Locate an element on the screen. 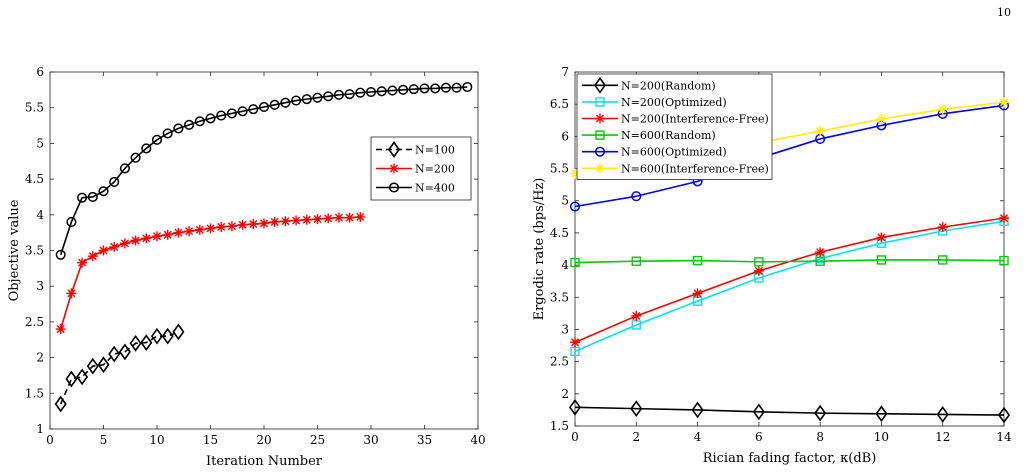  y-axis-label: Ergodic rate (bps/Hz) is located at coordinates (539, 249).